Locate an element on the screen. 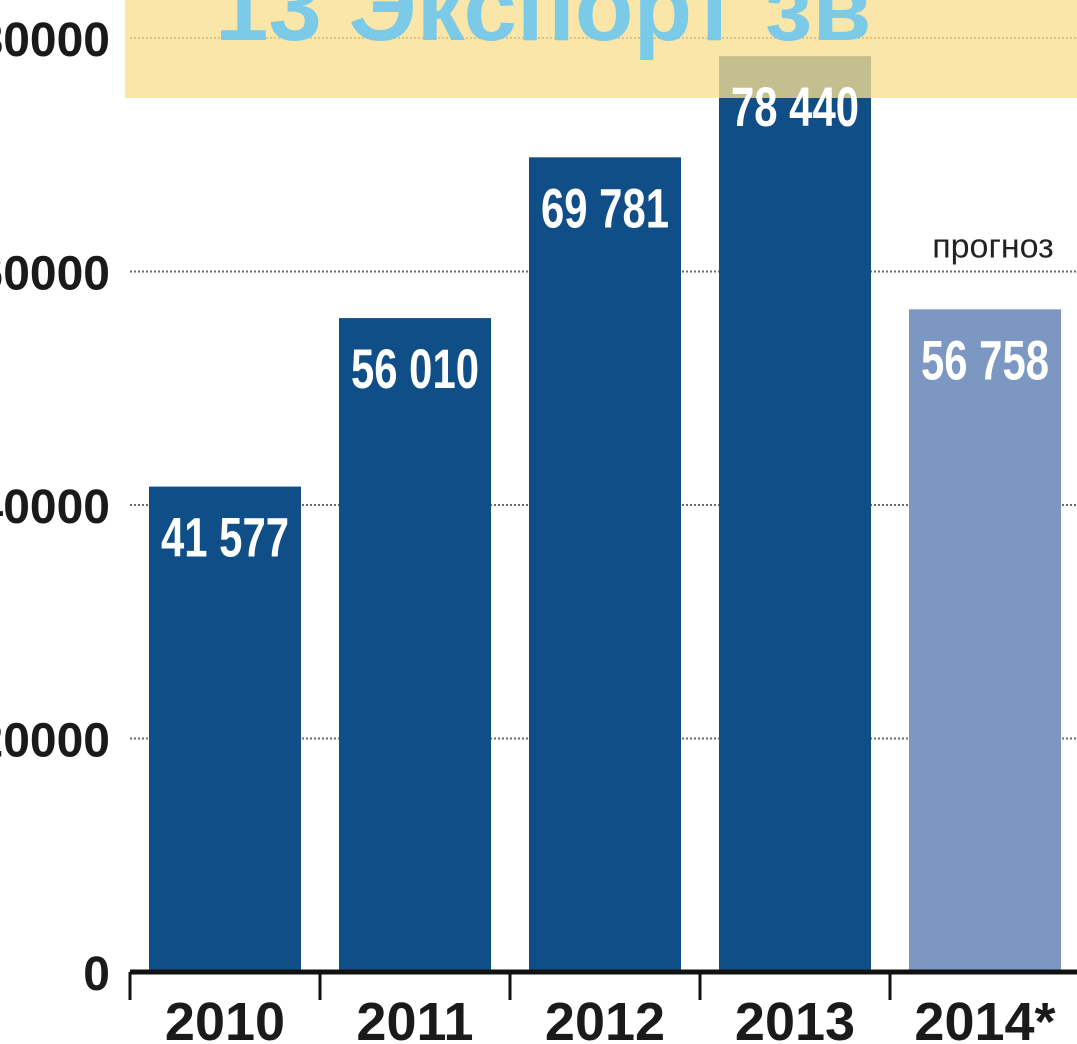  bar-2014 is located at coordinates (985, 640).